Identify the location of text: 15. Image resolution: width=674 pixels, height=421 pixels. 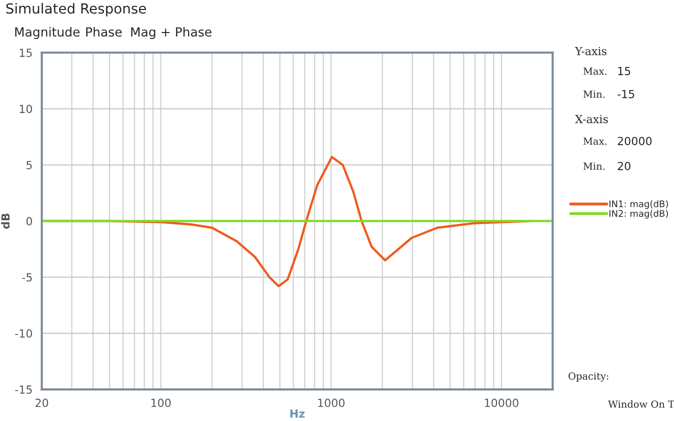
(624, 71).